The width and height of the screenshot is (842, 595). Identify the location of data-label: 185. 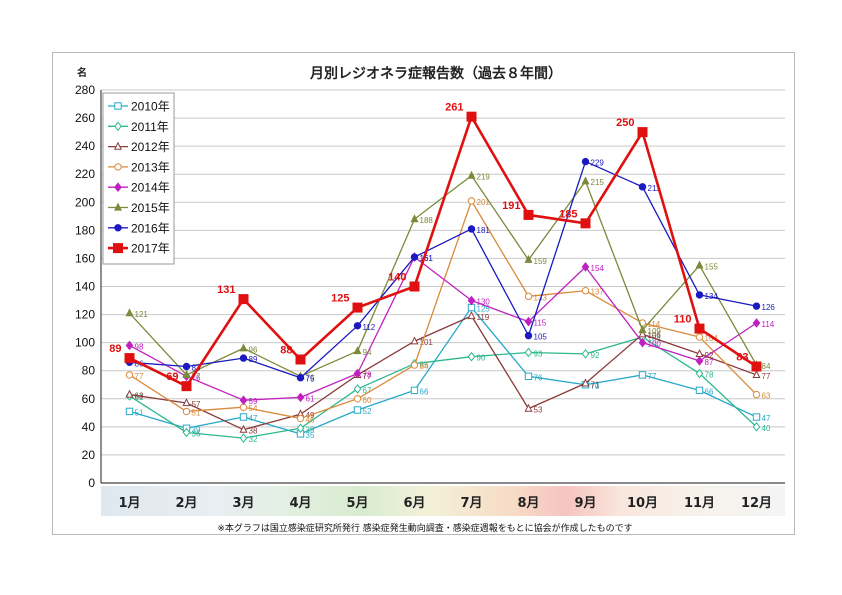
(568, 214).